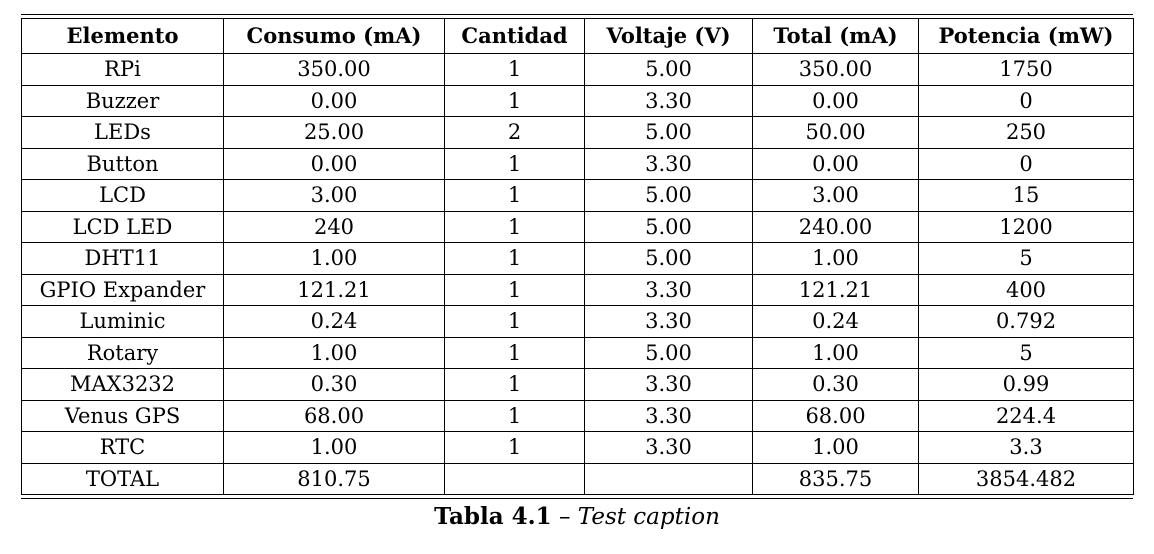  What do you see at coordinates (122, 321) in the screenshot?
I see `table-cell: Luminic` at bounding box center [122, 321].